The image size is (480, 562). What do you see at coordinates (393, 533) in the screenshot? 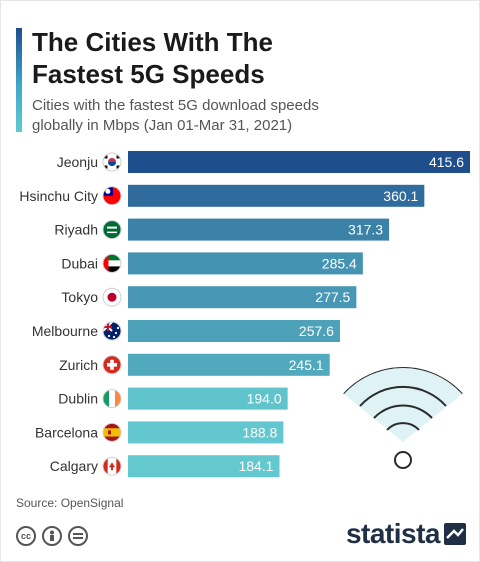
I see `brand-name: statista` at bounding box center [393, 533].